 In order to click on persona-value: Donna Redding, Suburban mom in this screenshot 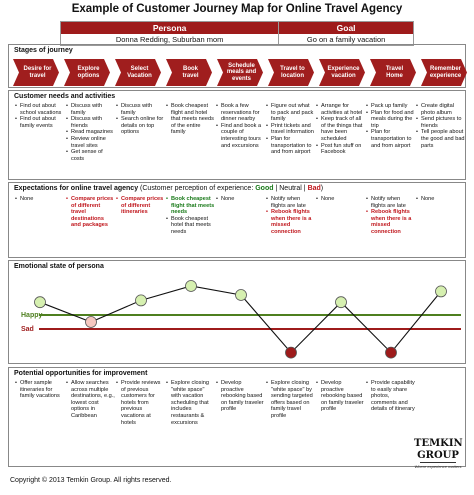, I will do `click(170, 39)`.